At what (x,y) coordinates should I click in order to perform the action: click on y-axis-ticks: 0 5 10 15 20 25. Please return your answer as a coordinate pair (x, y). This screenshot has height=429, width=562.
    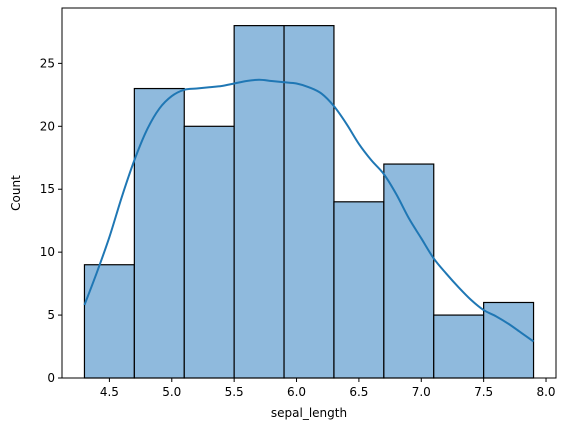
    Looking at the image, I should click on (51, 220).